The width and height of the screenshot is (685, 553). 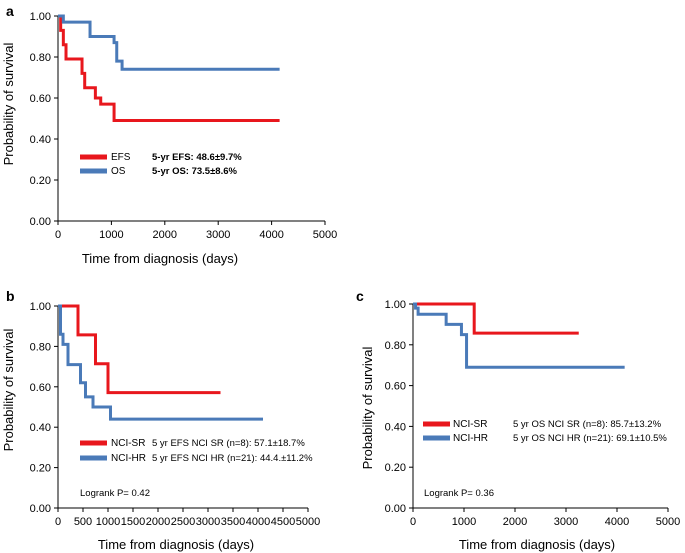 I want to click on panel-b-series, so click(x=160, y=362).